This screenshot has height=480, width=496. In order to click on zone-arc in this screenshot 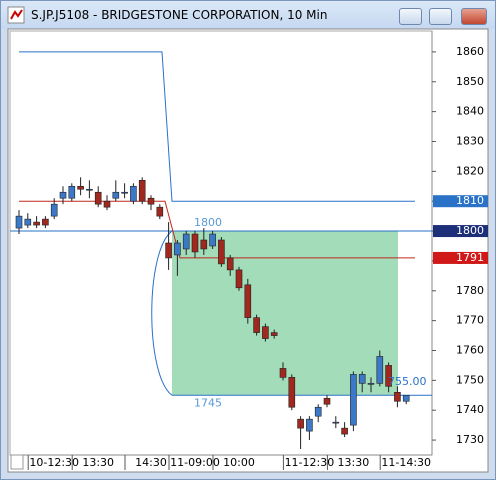, I will do `click(162, 313)`.